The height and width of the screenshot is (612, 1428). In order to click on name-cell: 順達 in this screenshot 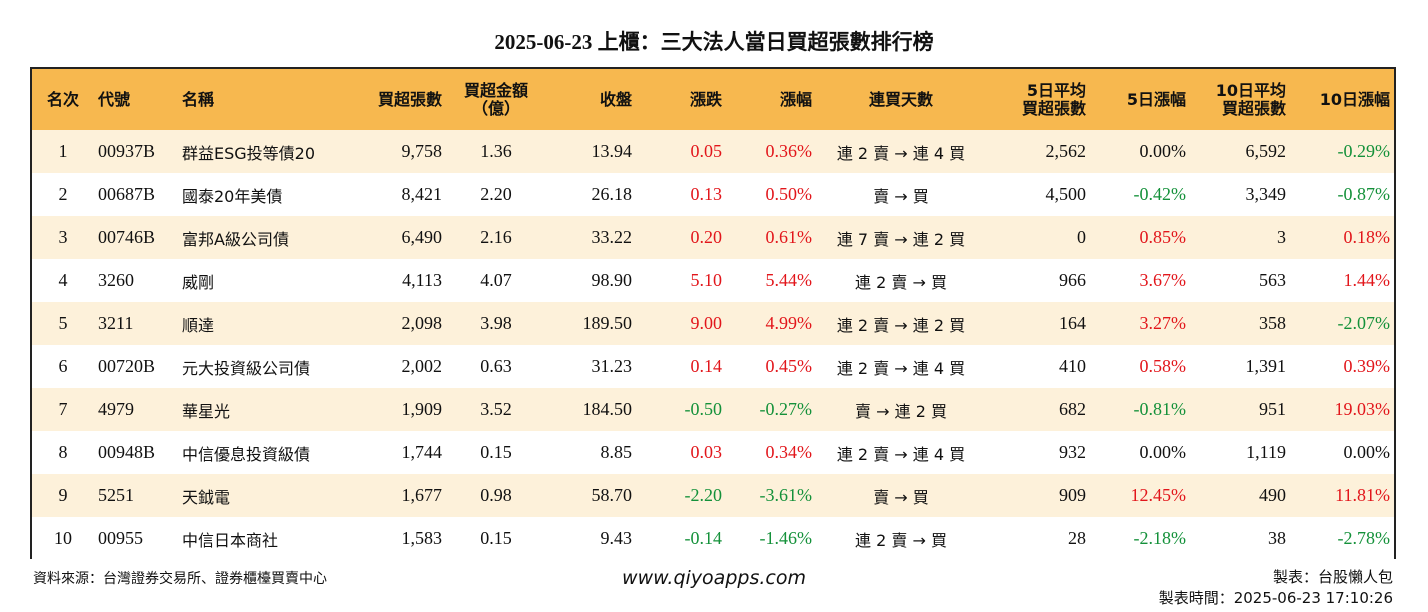, I will do `click(198, 325)`.